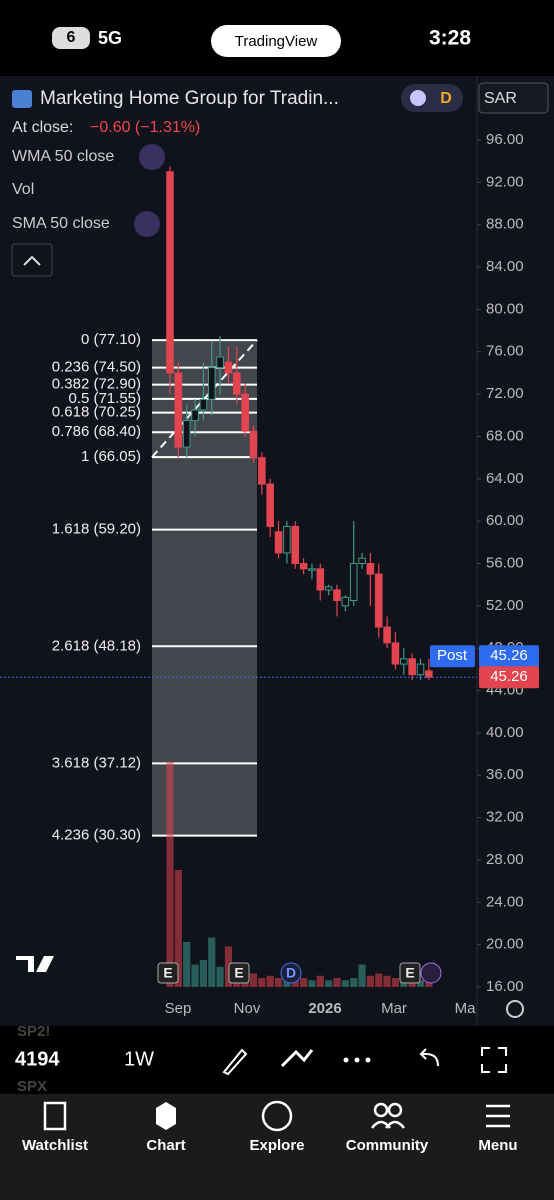  What do you see at coordinates (71, 37) in the screenshot?
I see `badge-text: 6` at bounding box center [71, 37].